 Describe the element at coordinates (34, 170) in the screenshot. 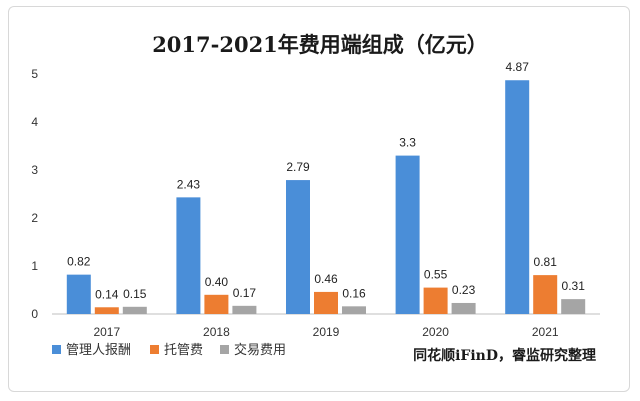

I see `y-tick-label: 3` at that location.